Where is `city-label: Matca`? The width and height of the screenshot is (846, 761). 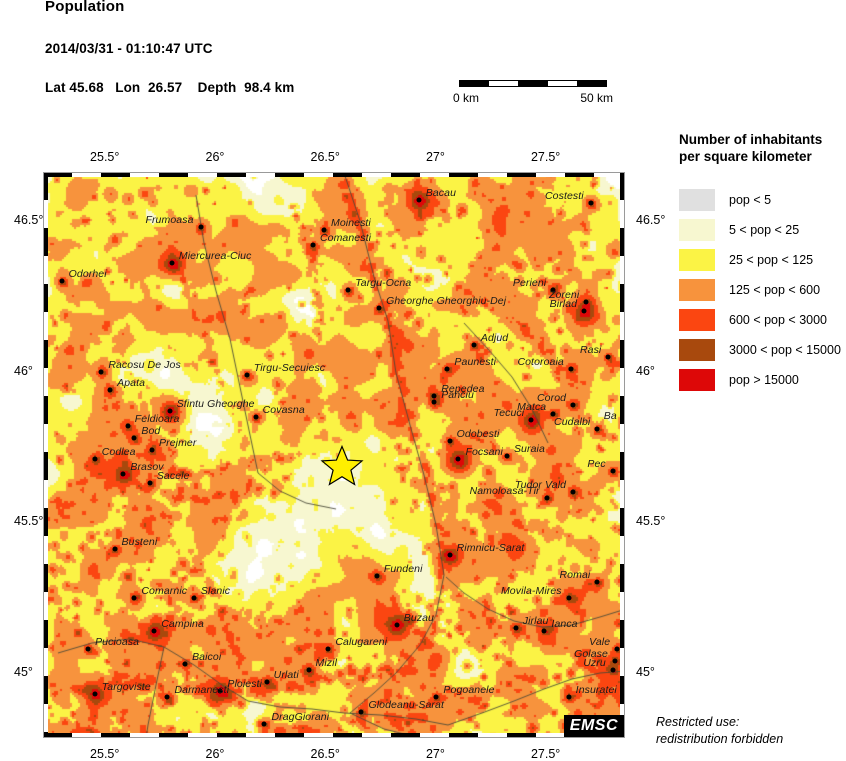
city-label: Matca is located at coordinates (532, 406).